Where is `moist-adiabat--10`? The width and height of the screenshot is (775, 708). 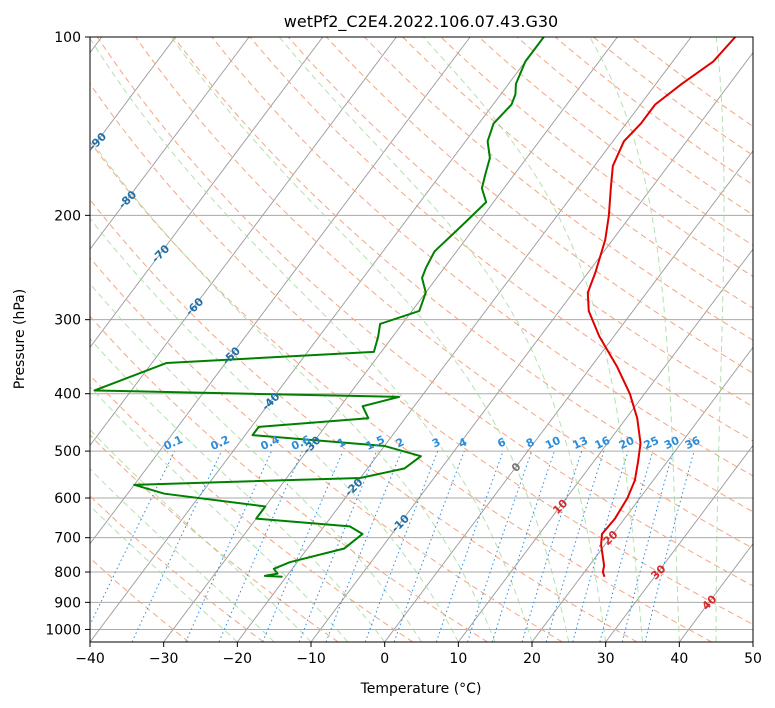 moist-adiabat--10 is located at coordinates (201, 535).